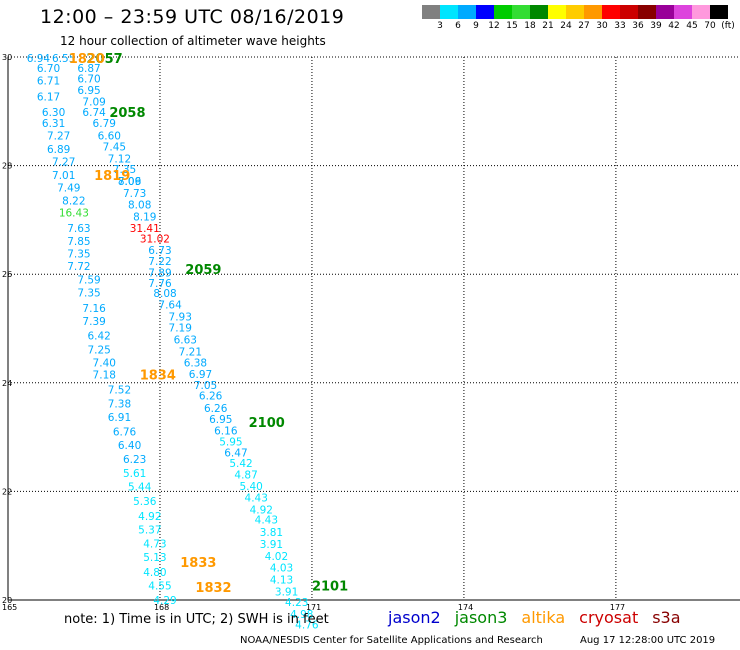  Describe the element at coordinates (48, 98) in the screenshot. I see `wave-height-value: 6.17` at that location.